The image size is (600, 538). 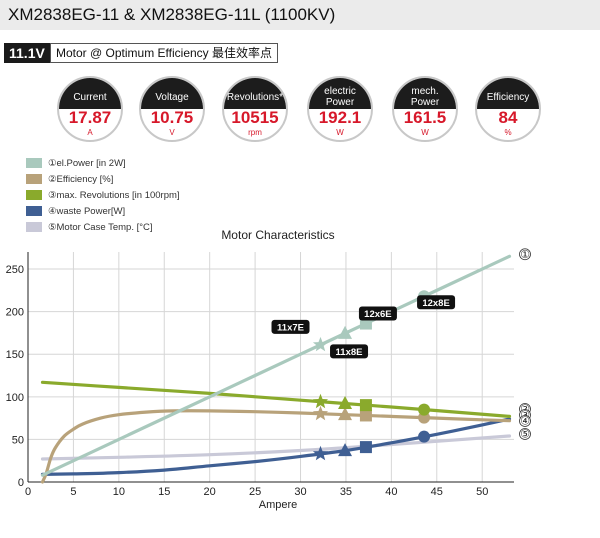 I want to click on gauge-unit: %, so click(x=508, y=132).